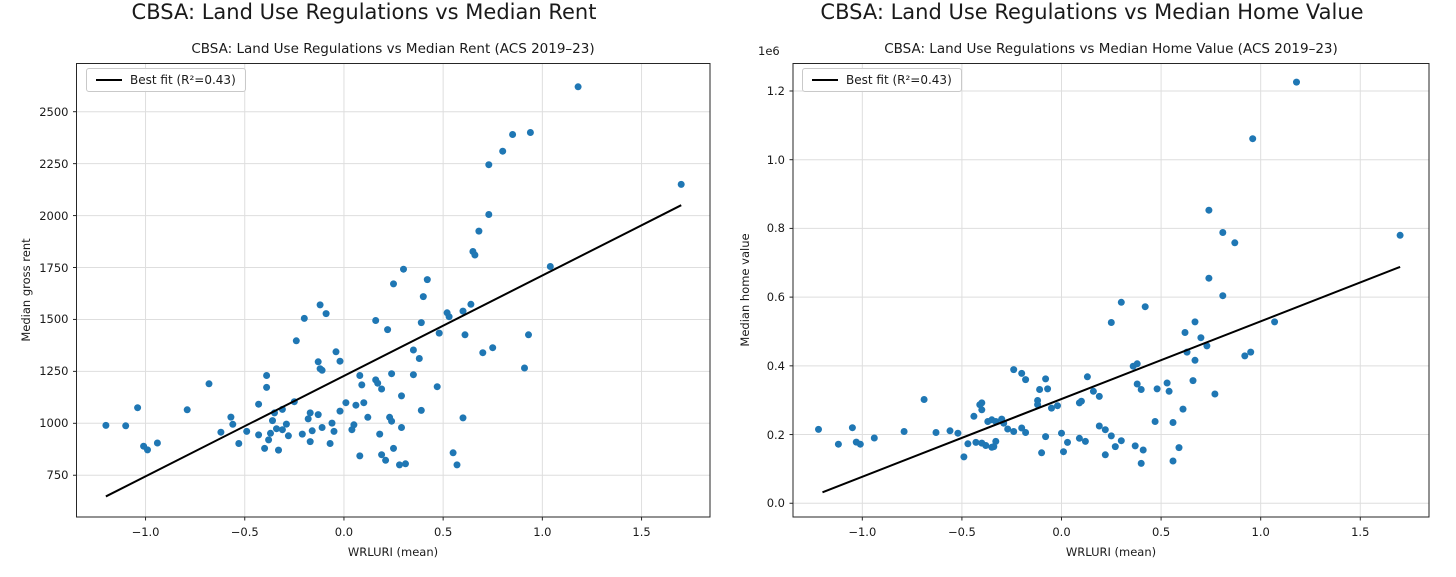 Image resolution: width=1456 pixels, height=577 pixels. I want to click on right-legend-label: Best fit (R²=0.43), so click(899, 80).